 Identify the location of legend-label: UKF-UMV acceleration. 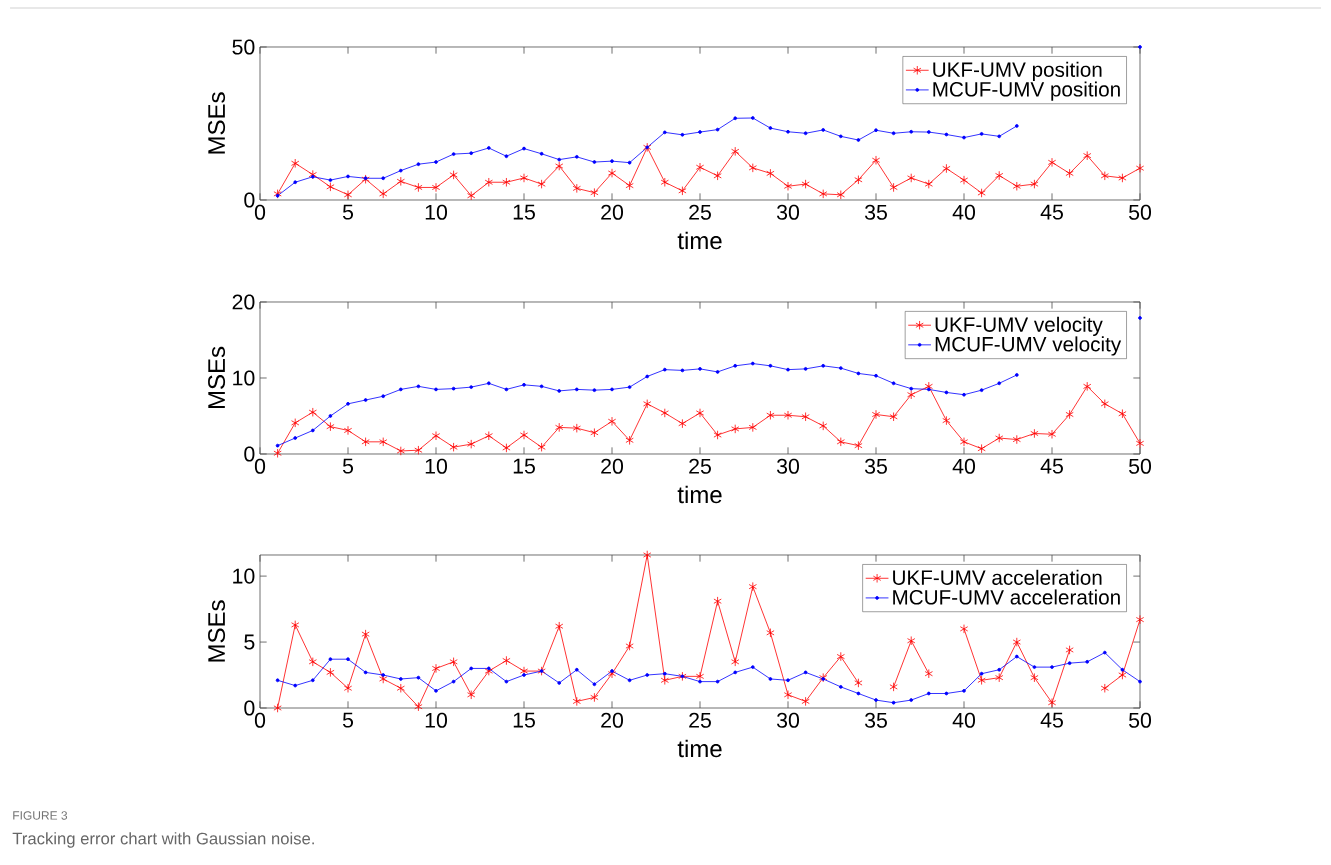
(997, 577).